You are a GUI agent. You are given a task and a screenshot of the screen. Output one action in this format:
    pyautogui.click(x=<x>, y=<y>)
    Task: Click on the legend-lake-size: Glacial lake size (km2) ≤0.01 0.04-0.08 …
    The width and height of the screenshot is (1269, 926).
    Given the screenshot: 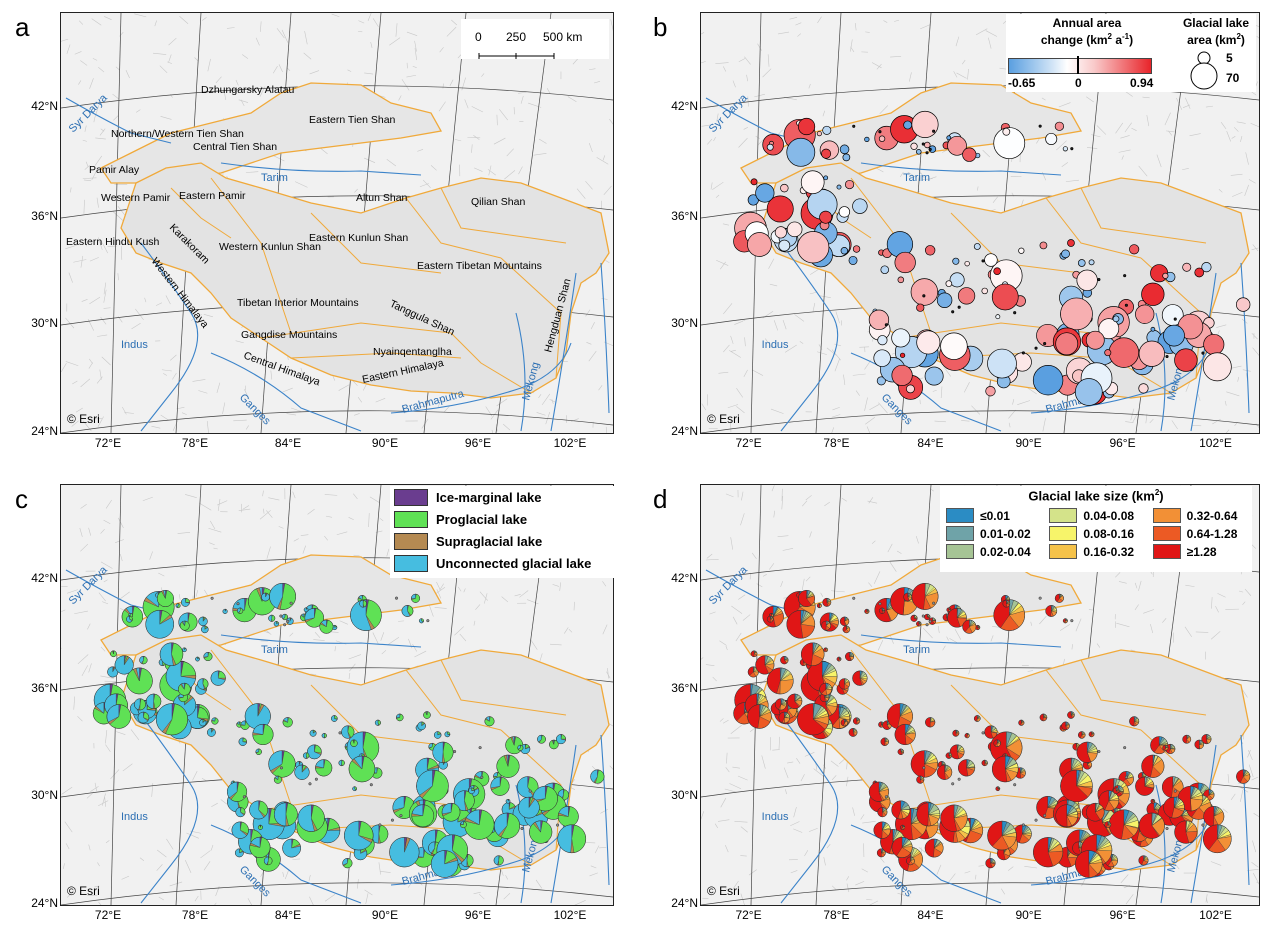 What is the action you would take?
    pyautogui.click(x=1096, y=529)
    